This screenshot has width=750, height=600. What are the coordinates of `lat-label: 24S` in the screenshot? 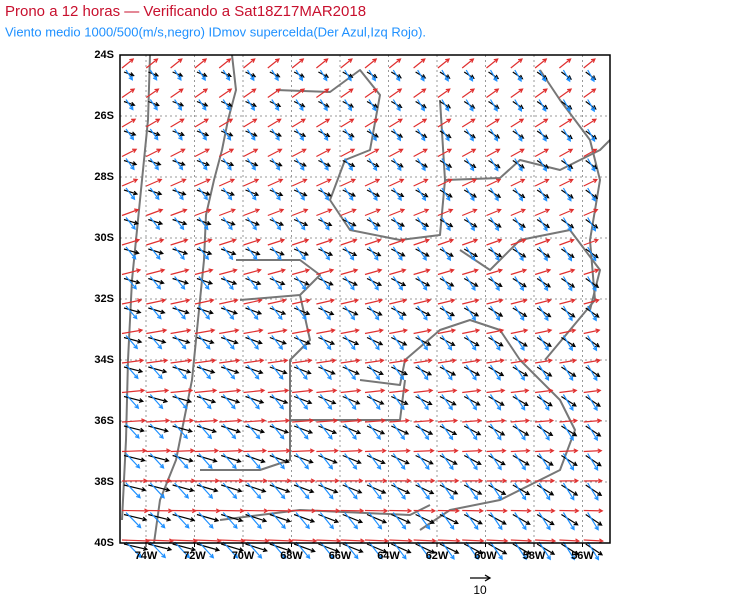 It's located at (104, 55).